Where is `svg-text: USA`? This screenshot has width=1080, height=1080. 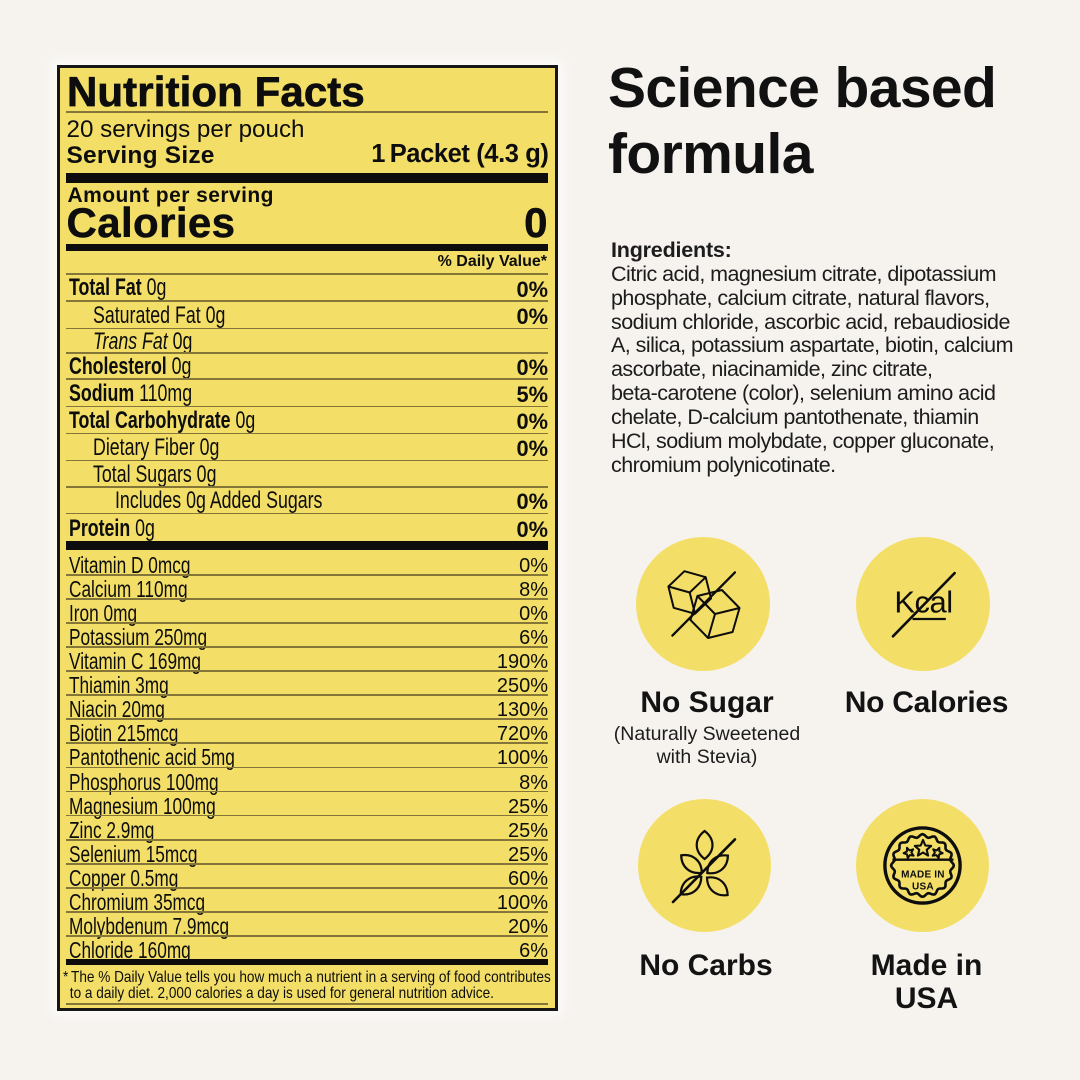 svg-text: USA is located at coordinates (923, 887).